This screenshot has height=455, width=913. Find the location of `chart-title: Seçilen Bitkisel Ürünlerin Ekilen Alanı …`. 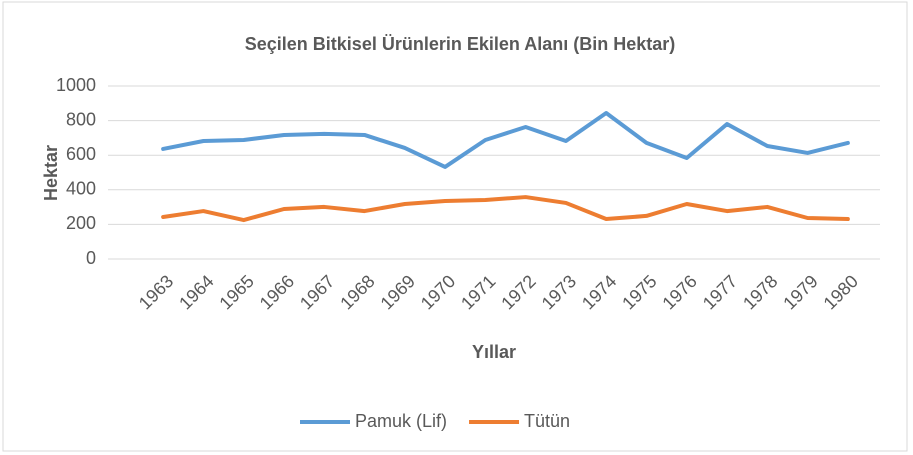

chart-title: Seçilen Bitkisel Ürünlerin Ekilen Alanı … is located at coordinates (460, 44).